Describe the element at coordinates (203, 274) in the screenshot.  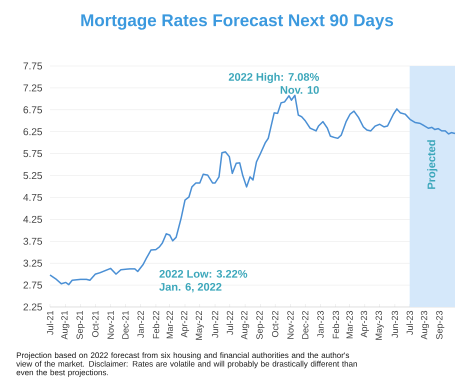
I see `annotation: 2022 Low: 3.22%` at that location.